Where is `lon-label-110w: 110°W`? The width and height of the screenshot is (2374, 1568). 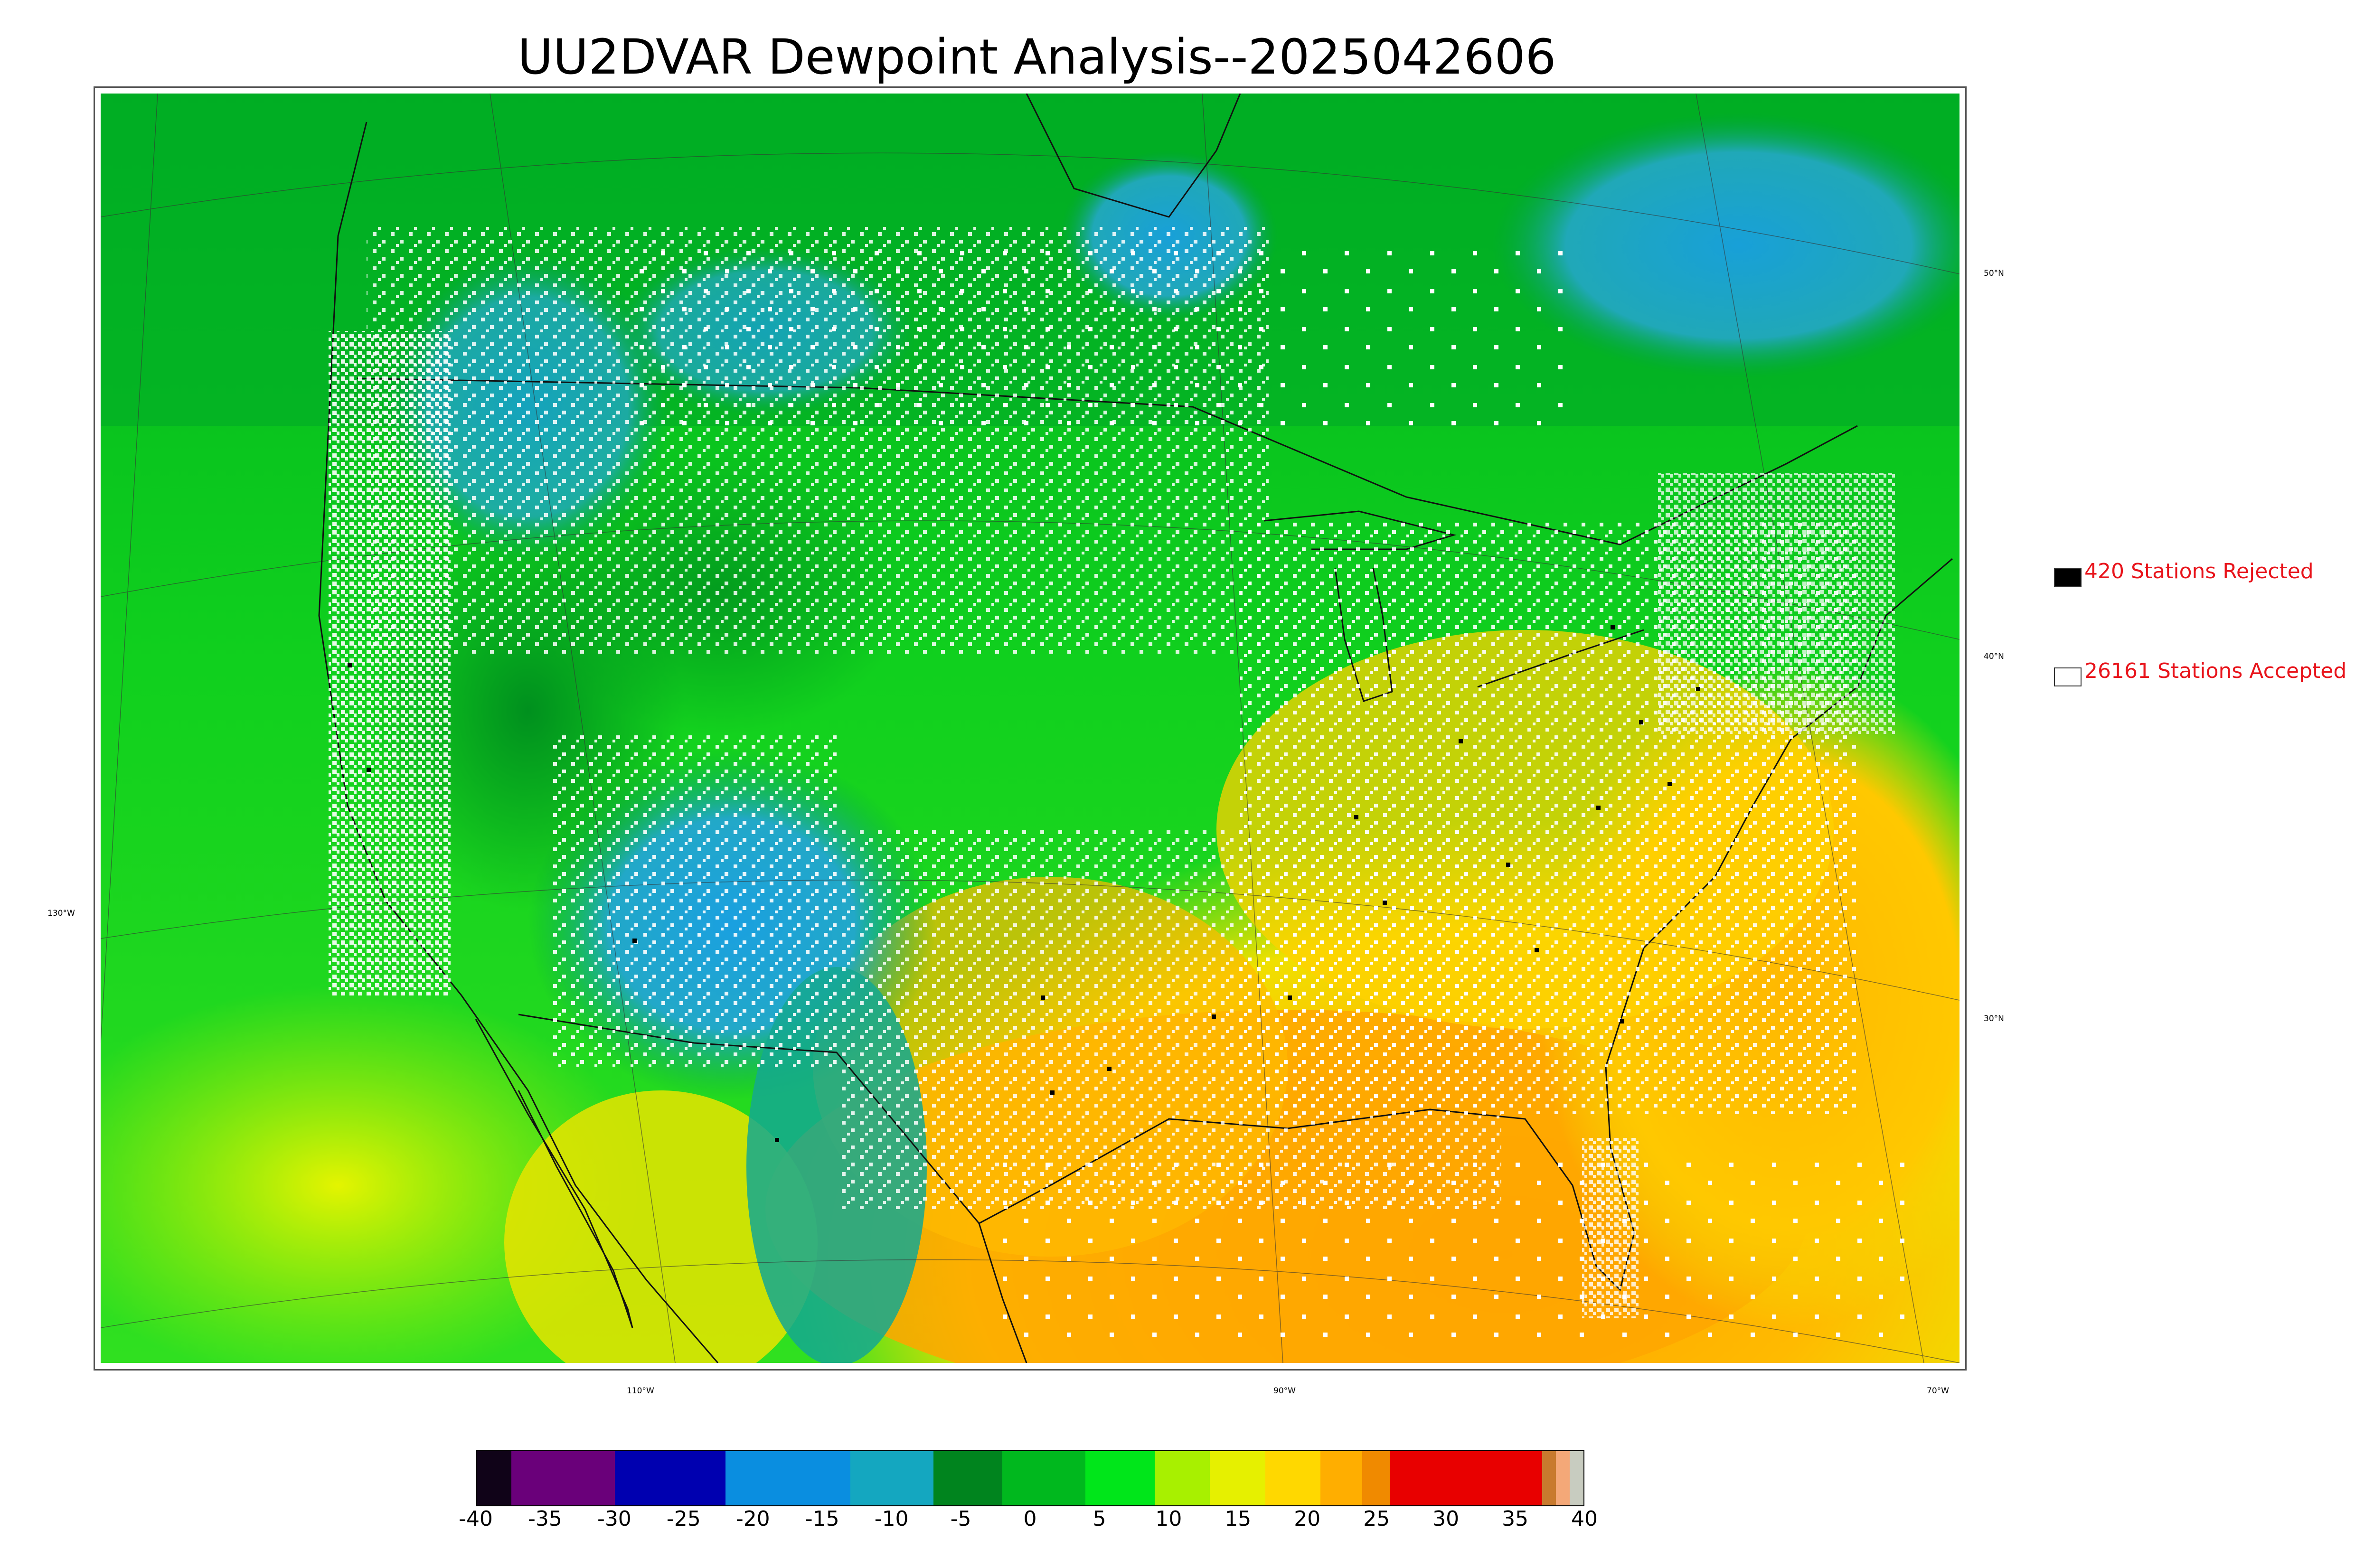 lon-label-110w: 110°W is located at coordinates (640, 1391).